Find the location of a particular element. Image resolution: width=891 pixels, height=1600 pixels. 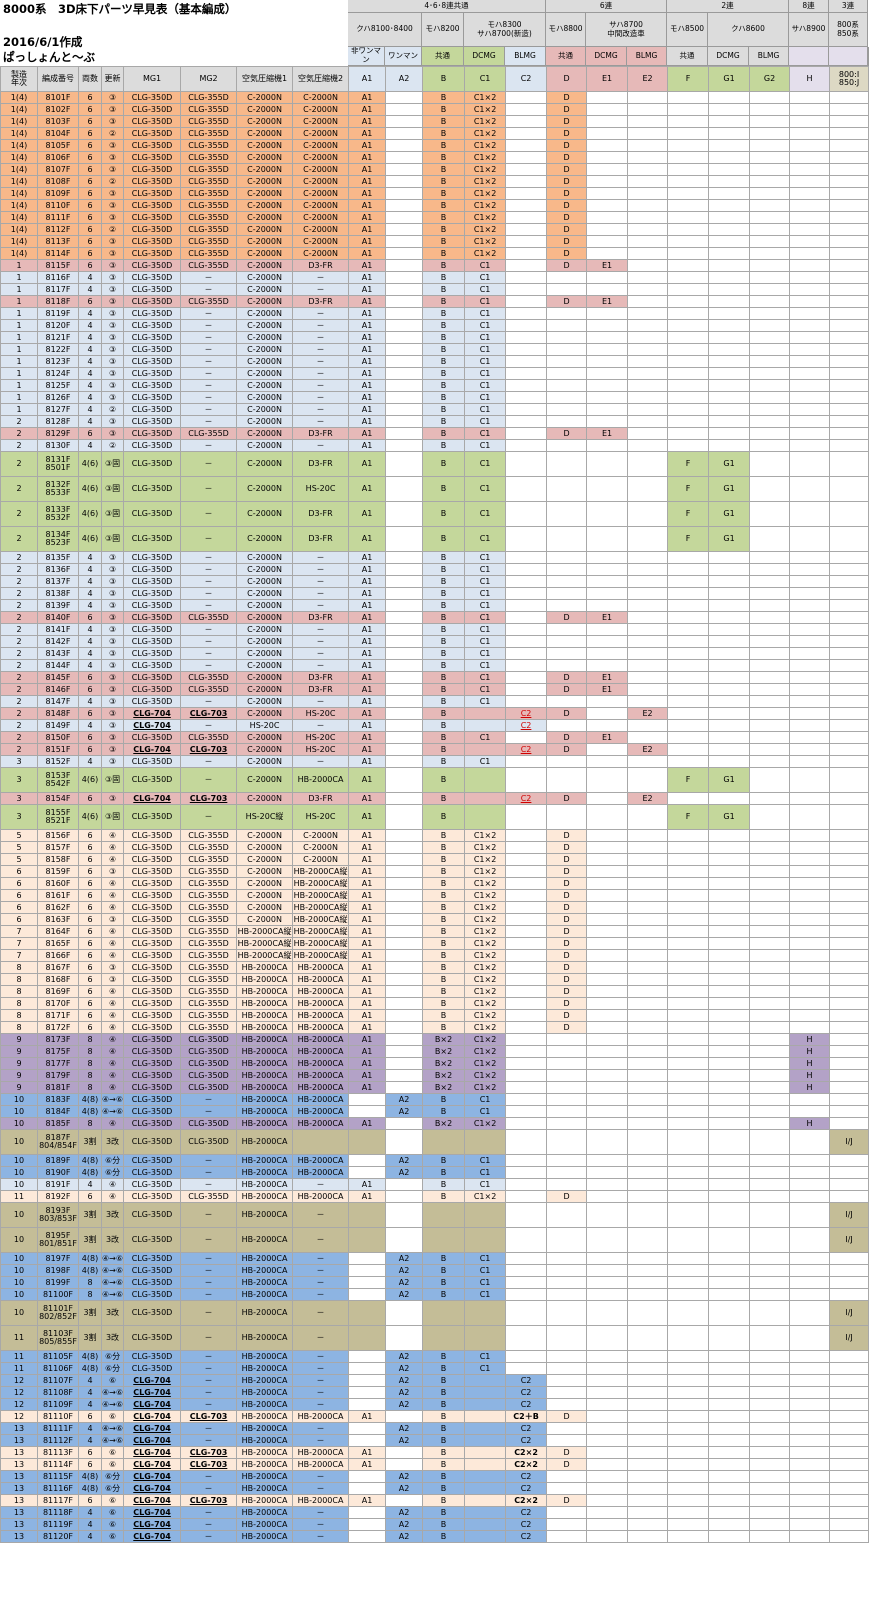

cell-n: 8142F is located at coordinates (58, 641).